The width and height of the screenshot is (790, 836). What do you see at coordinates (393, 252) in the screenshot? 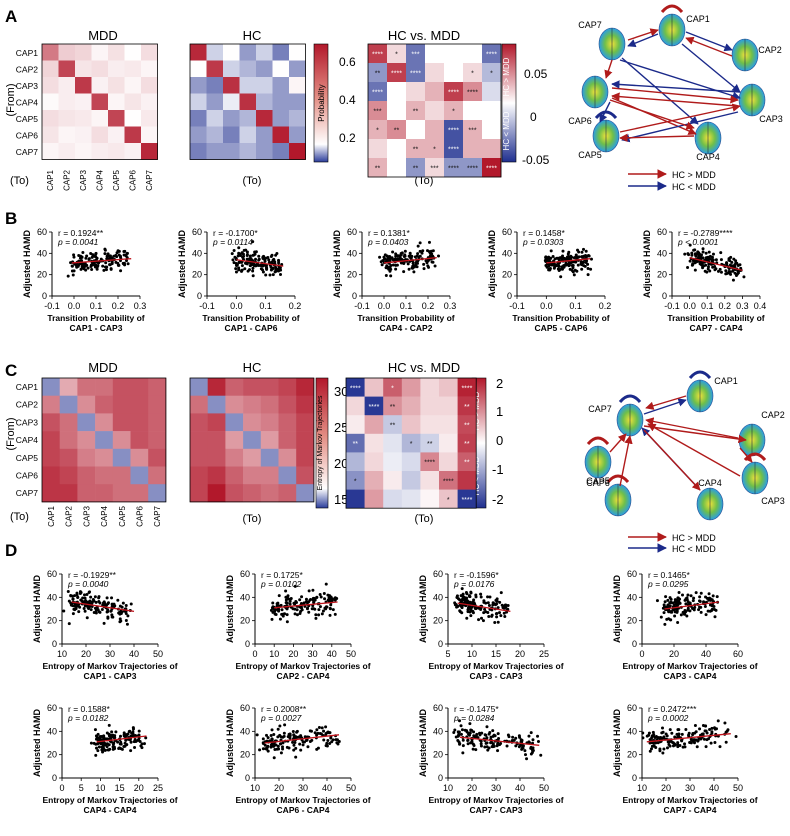
I see `b-plot-2-point` at bounding box center [393, 252].